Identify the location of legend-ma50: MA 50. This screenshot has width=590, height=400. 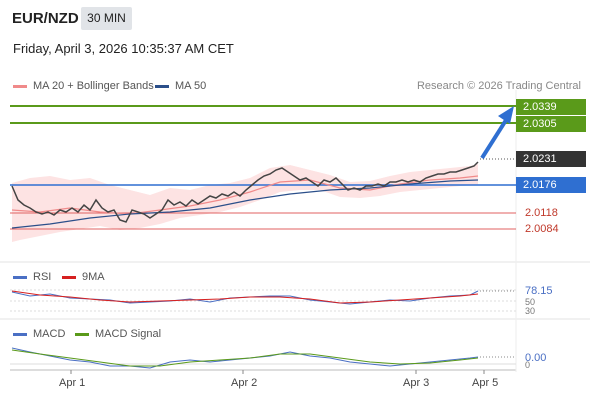
(180, 86).